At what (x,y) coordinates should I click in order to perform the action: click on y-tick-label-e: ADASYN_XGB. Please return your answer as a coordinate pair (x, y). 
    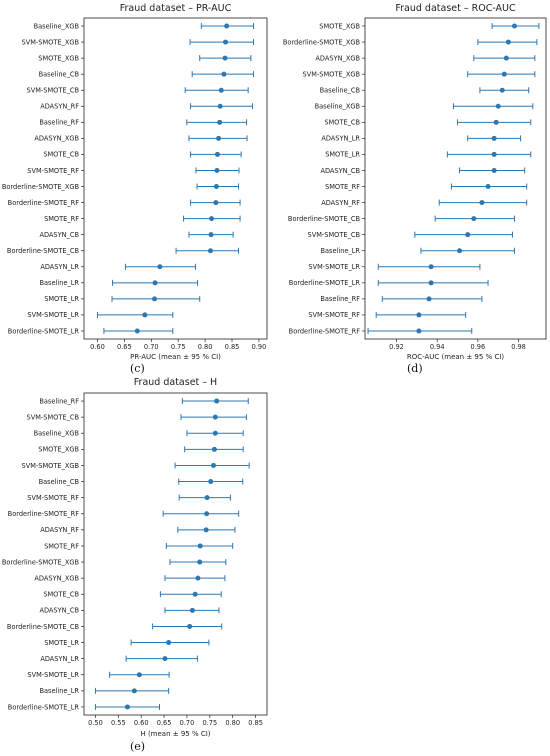
    Looking at the image, I should click on (56, 578).